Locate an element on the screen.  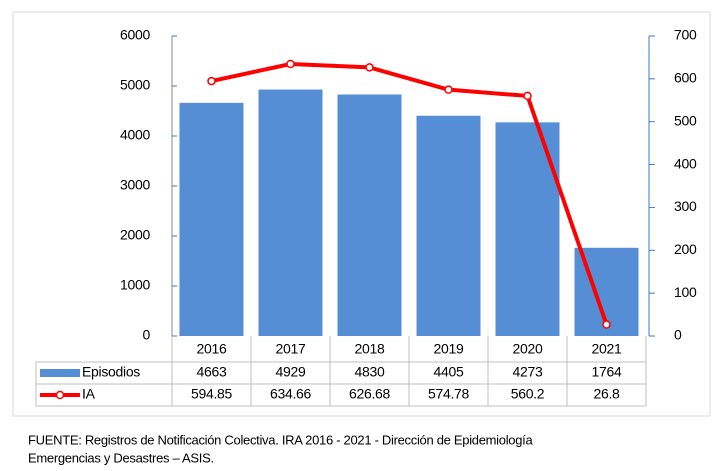
table-value: 4273 is located at coordinates (528, 372).